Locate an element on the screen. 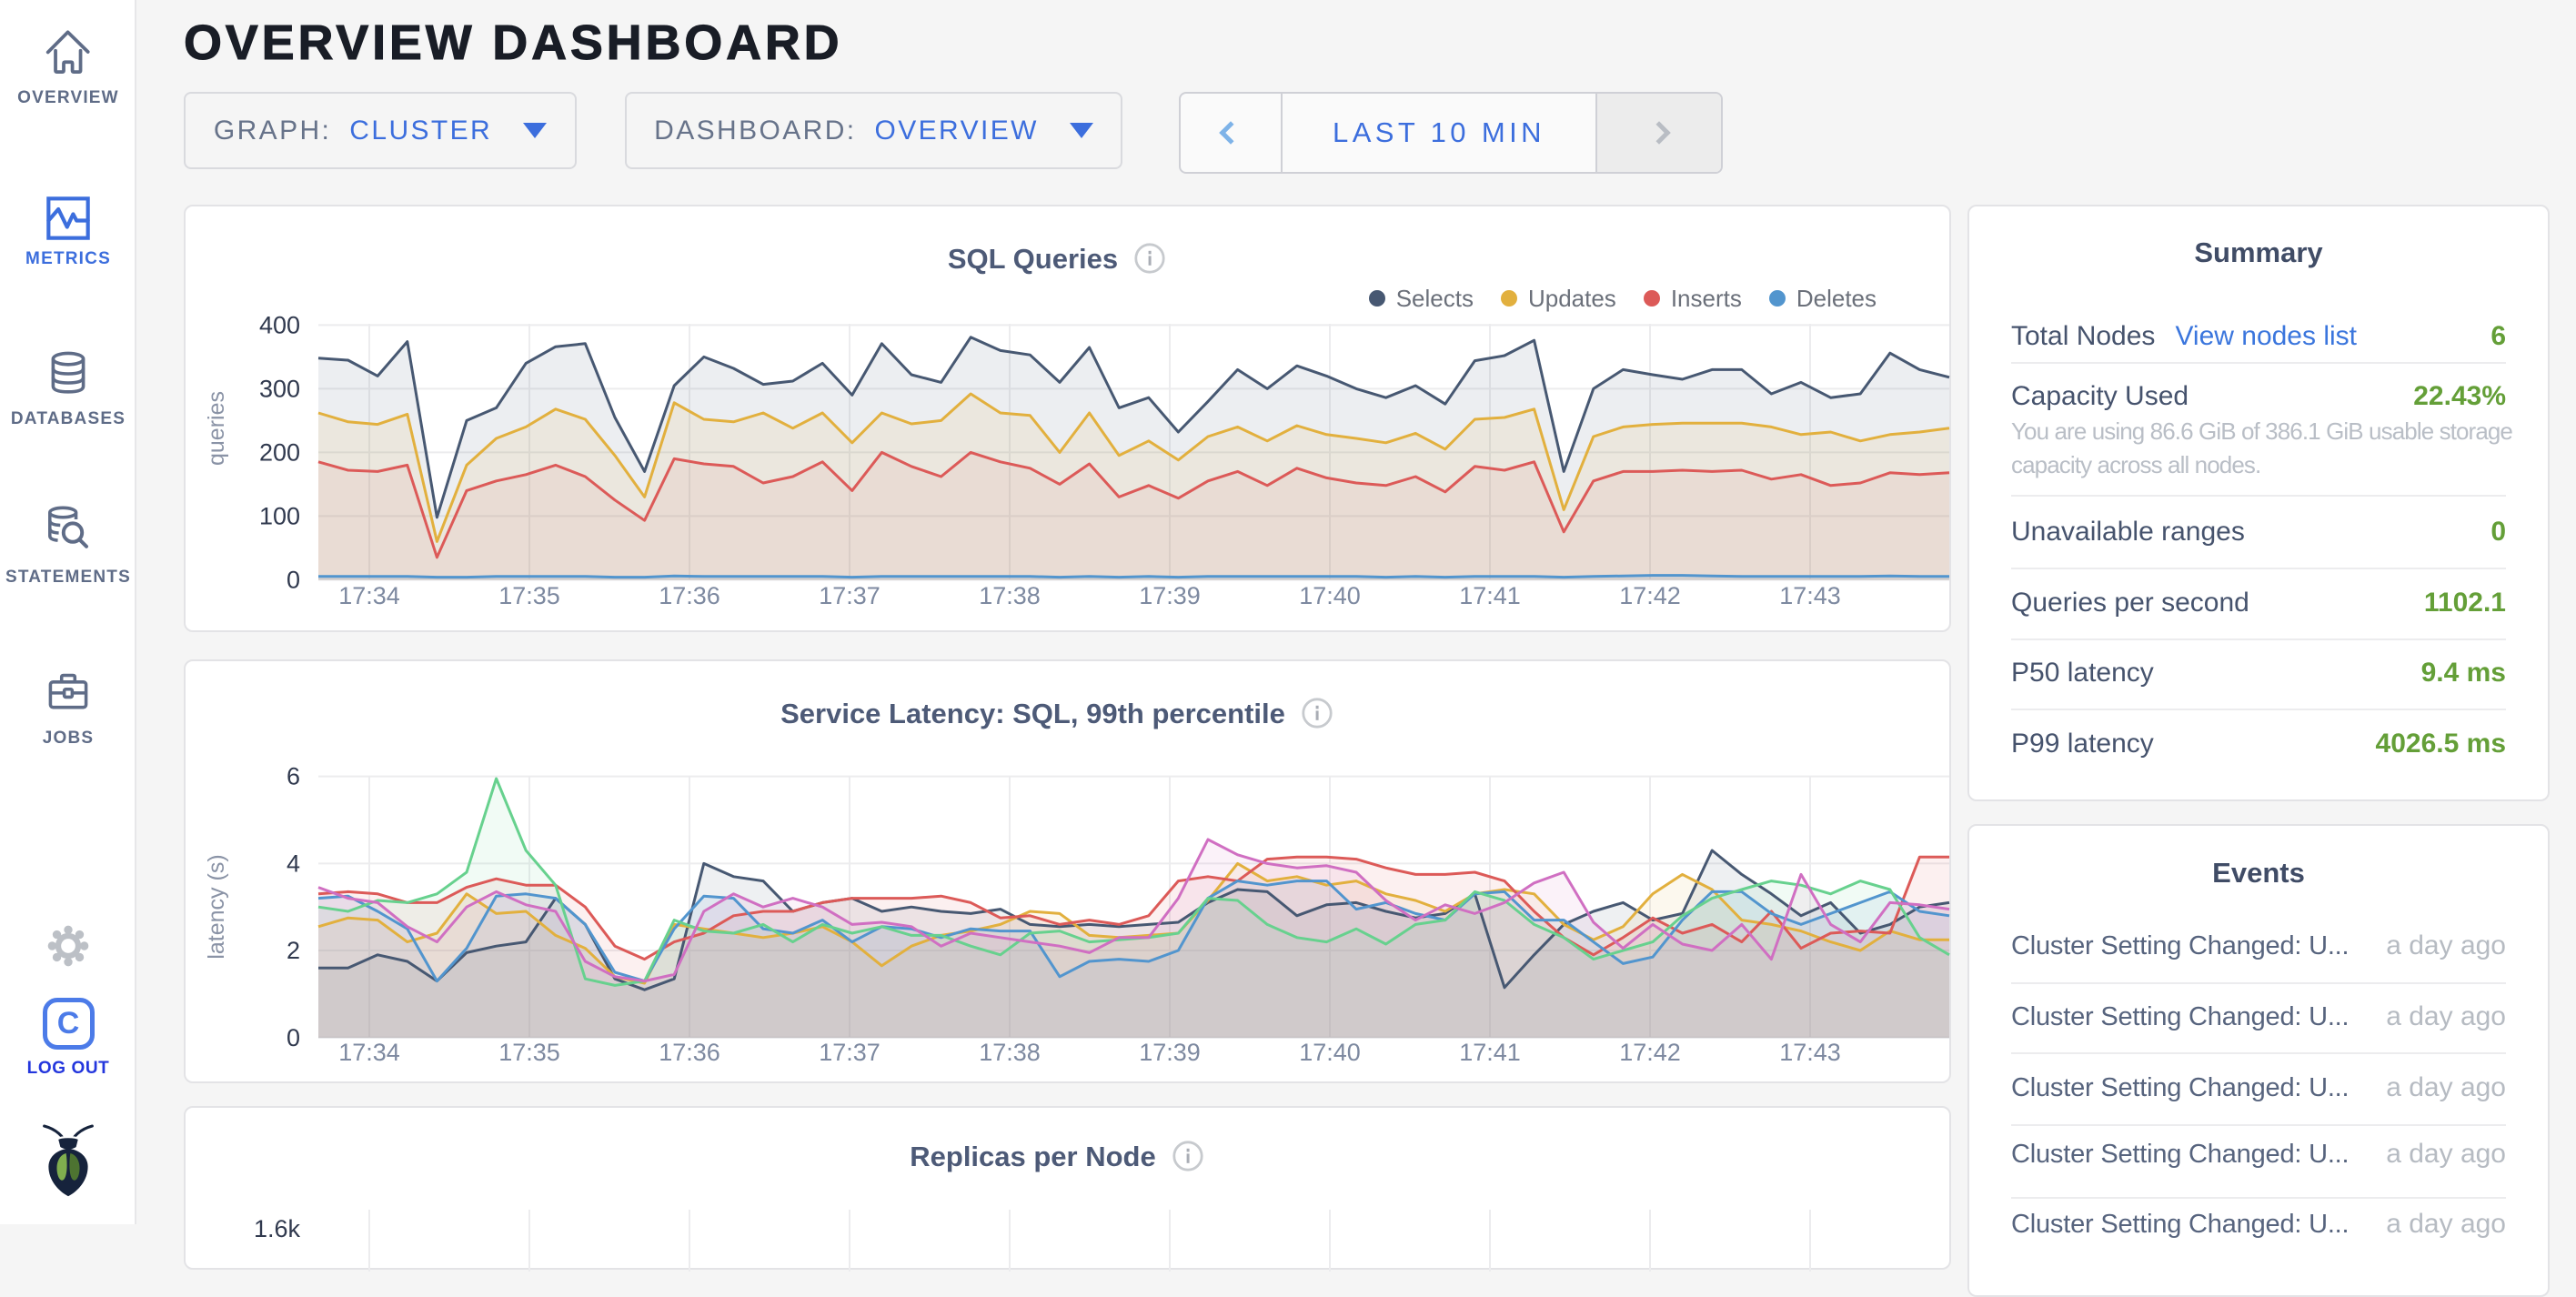  svg-text: 300 is located at coordinates (279, 389).